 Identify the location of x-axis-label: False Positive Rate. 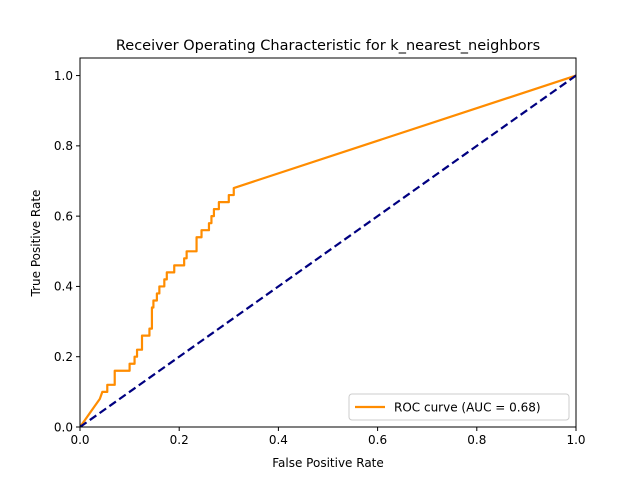
(328, 463).